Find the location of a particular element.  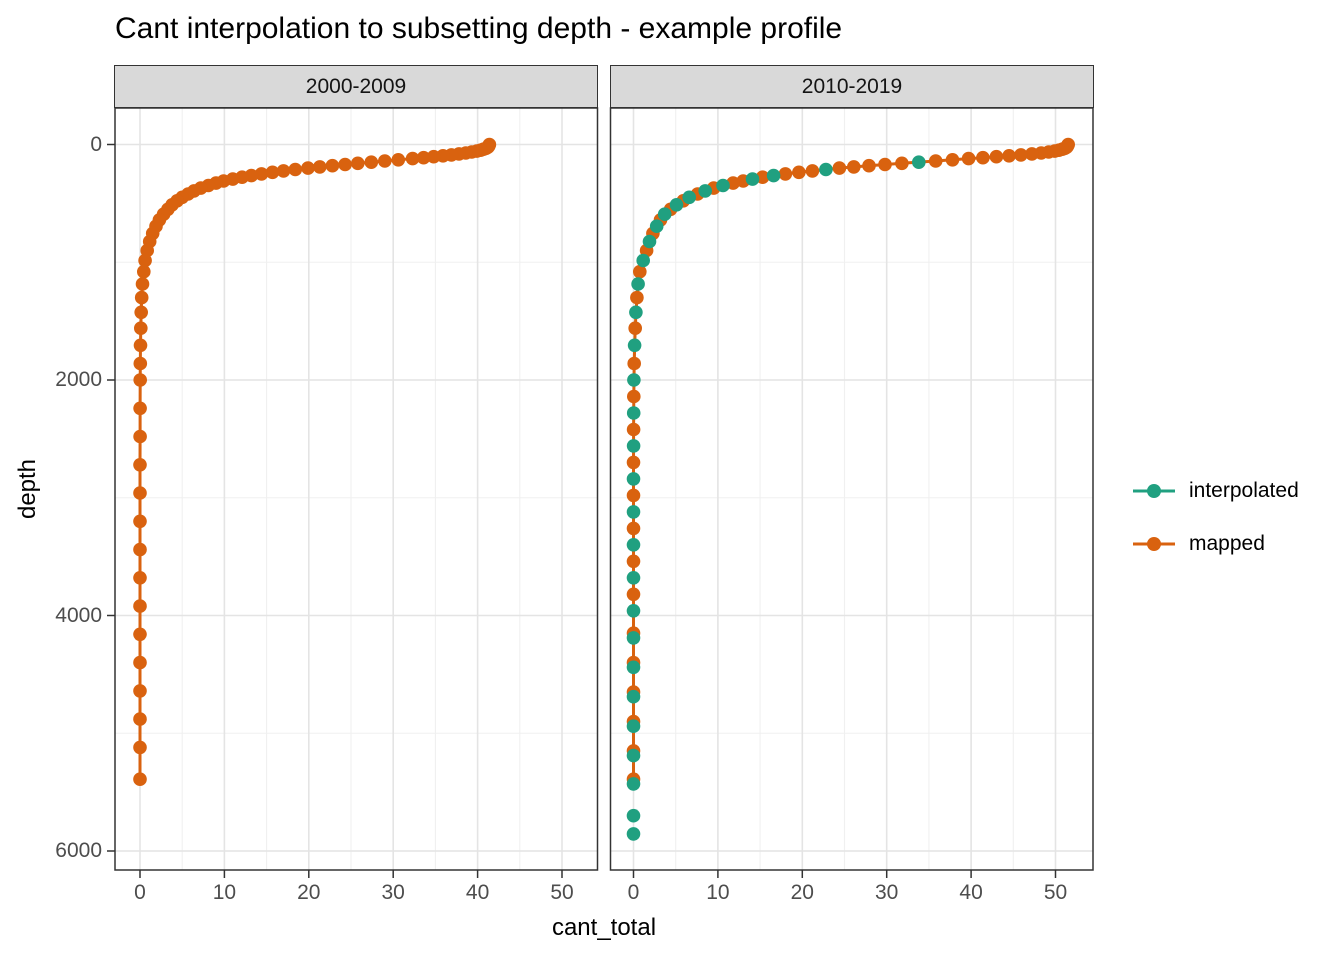

legend-key-interpolated-icon is located at coordinates (1154, 491).